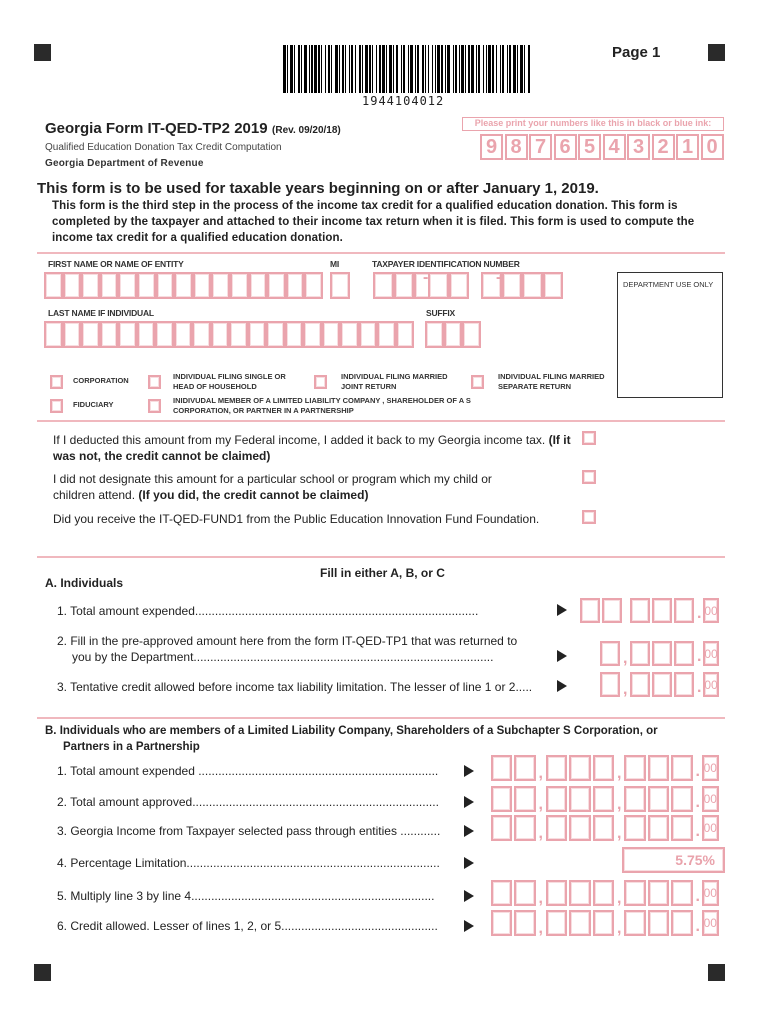  I want to click on question-1-checkbox, so click(589, 438).